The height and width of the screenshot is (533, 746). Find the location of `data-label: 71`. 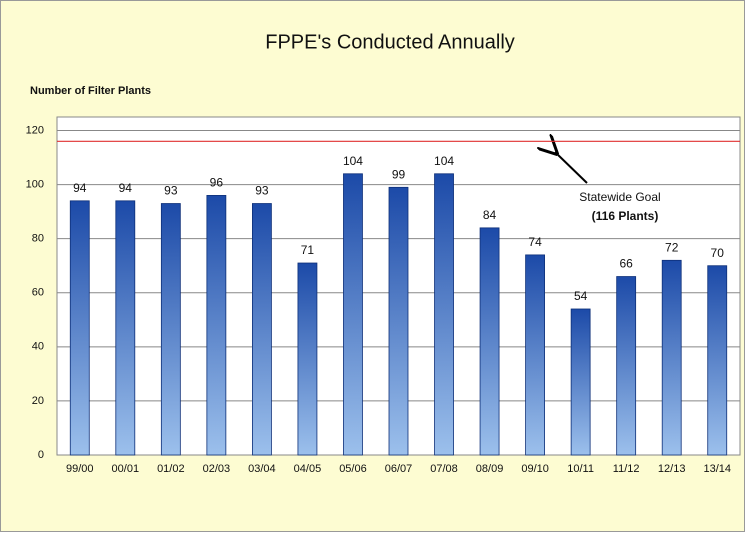

data-label: 71 is located at coordinates (308, 250).